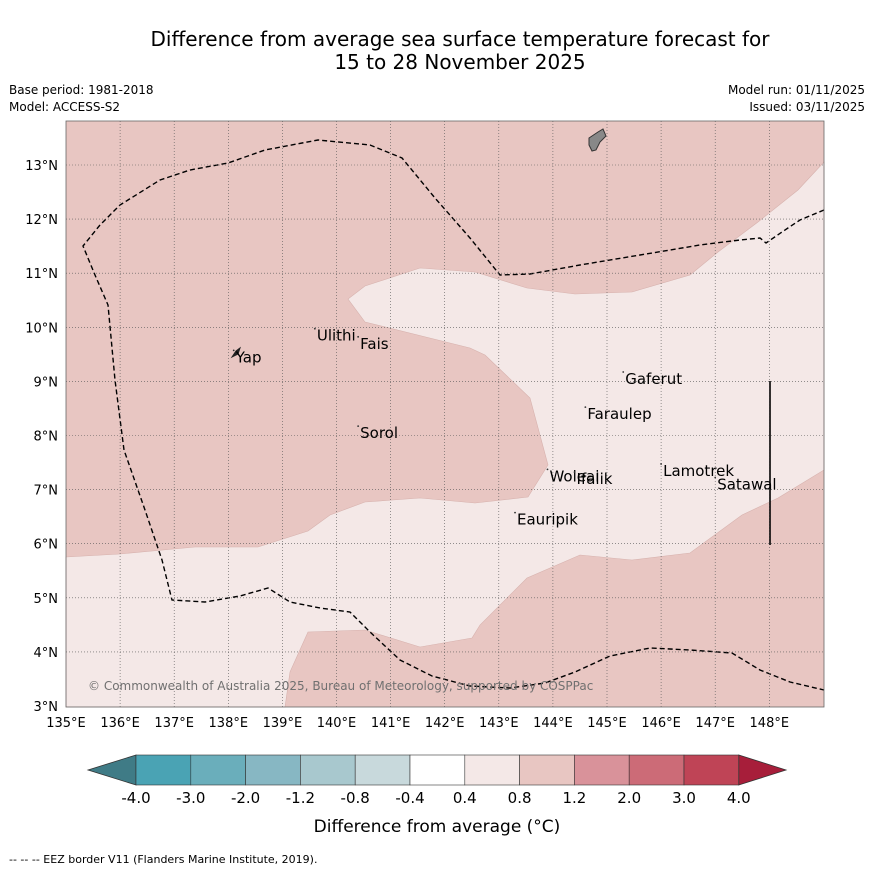  What do you see at coordinates (374, 344) in the screenshot?
I see `place-label: Fais` at bounding box center [374, 344].